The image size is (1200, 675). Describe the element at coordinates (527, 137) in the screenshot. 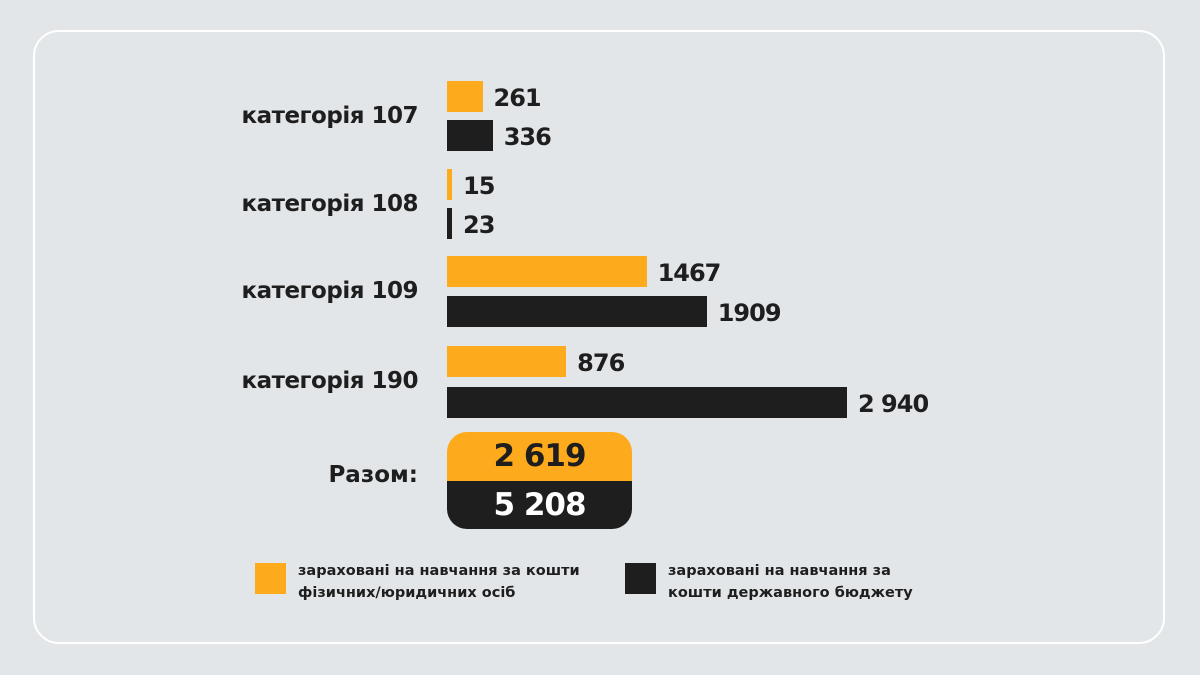

I see `data-label: 336` at that location.